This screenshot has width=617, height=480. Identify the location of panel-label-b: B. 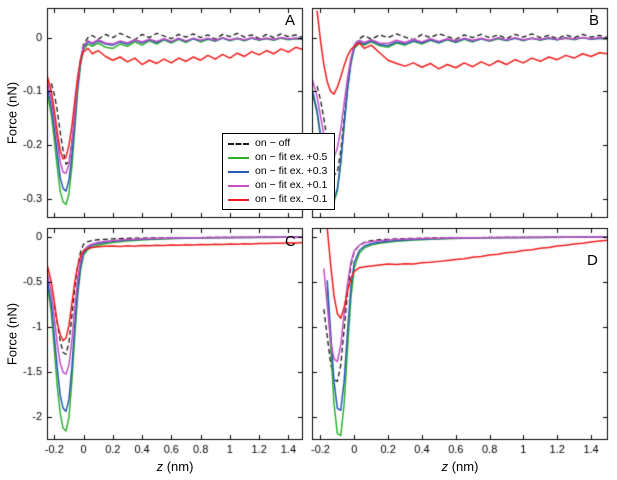
(594, 20).